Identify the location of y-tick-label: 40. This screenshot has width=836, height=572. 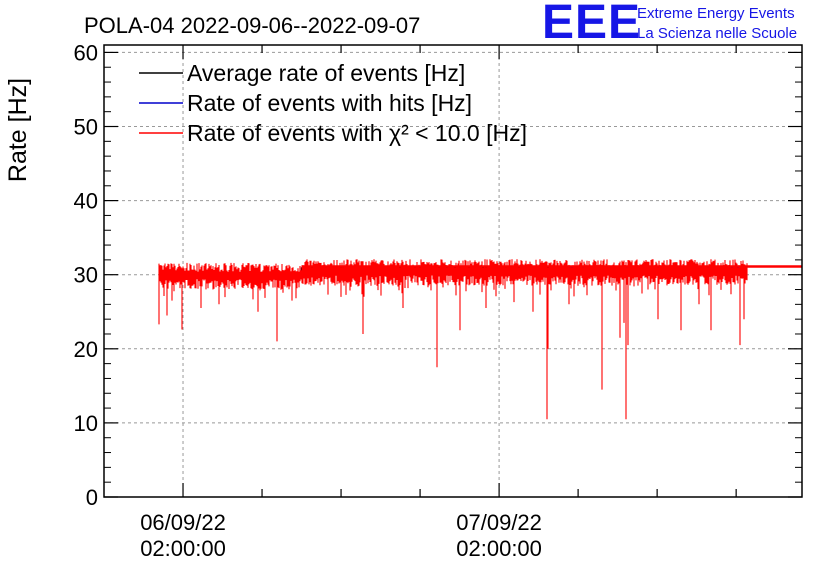
(86, 201).